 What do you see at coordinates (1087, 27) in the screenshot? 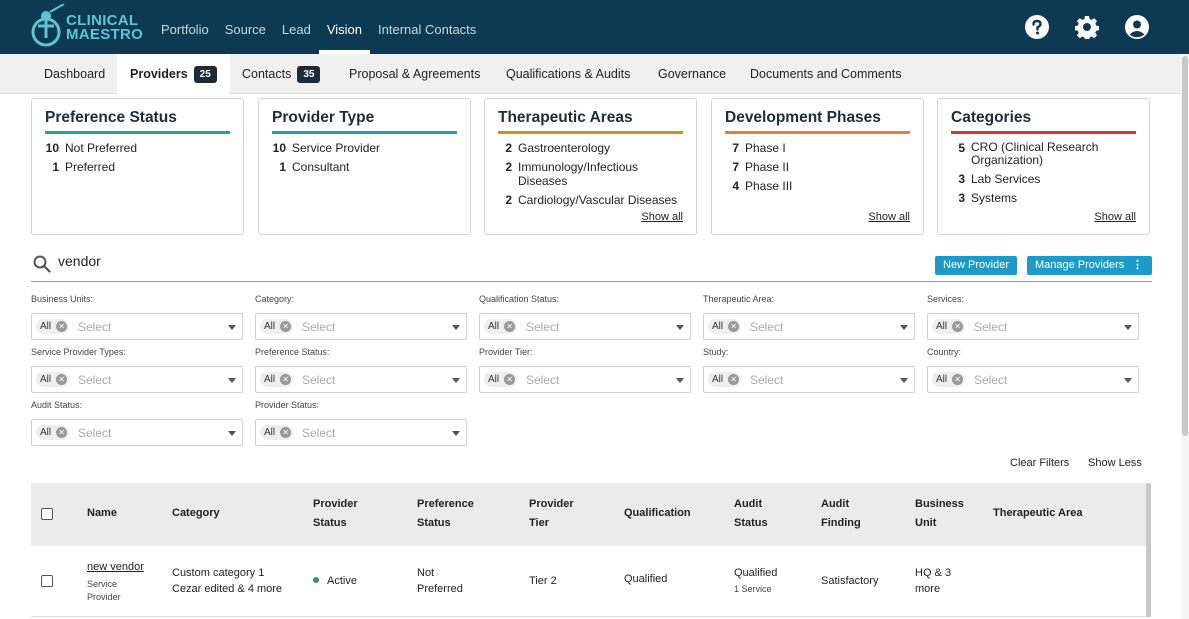
I see `gear-icon` at bounding box center [1087, 27].